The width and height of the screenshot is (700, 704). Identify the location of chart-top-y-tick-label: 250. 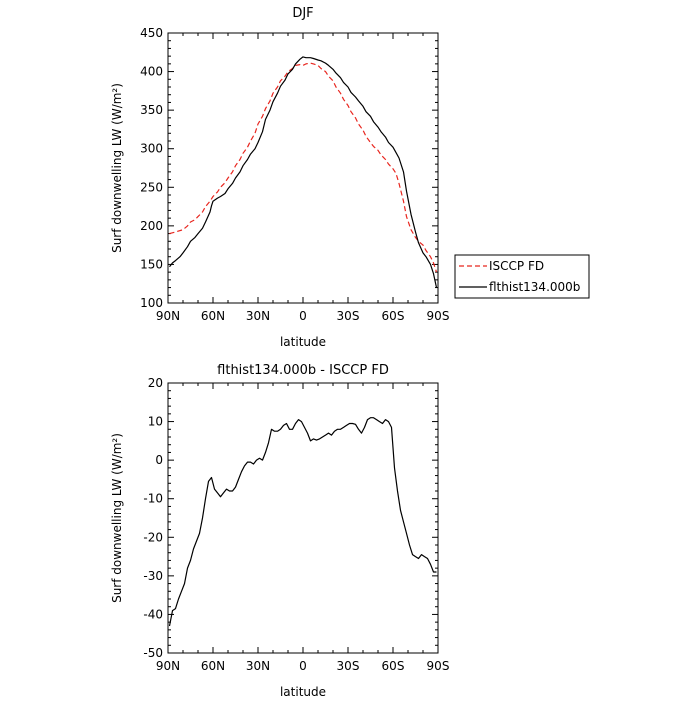
(151, 187).